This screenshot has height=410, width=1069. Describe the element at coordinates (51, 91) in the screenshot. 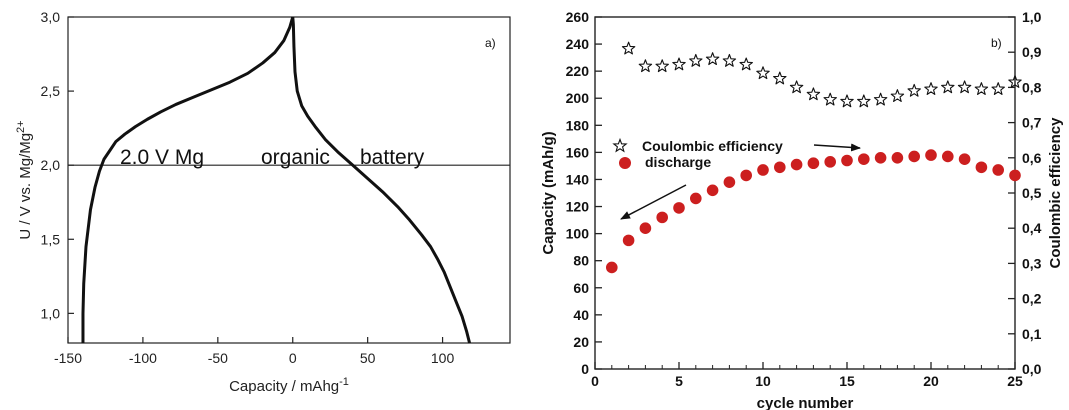

I see `y-tick-label: 2,5` at that location.